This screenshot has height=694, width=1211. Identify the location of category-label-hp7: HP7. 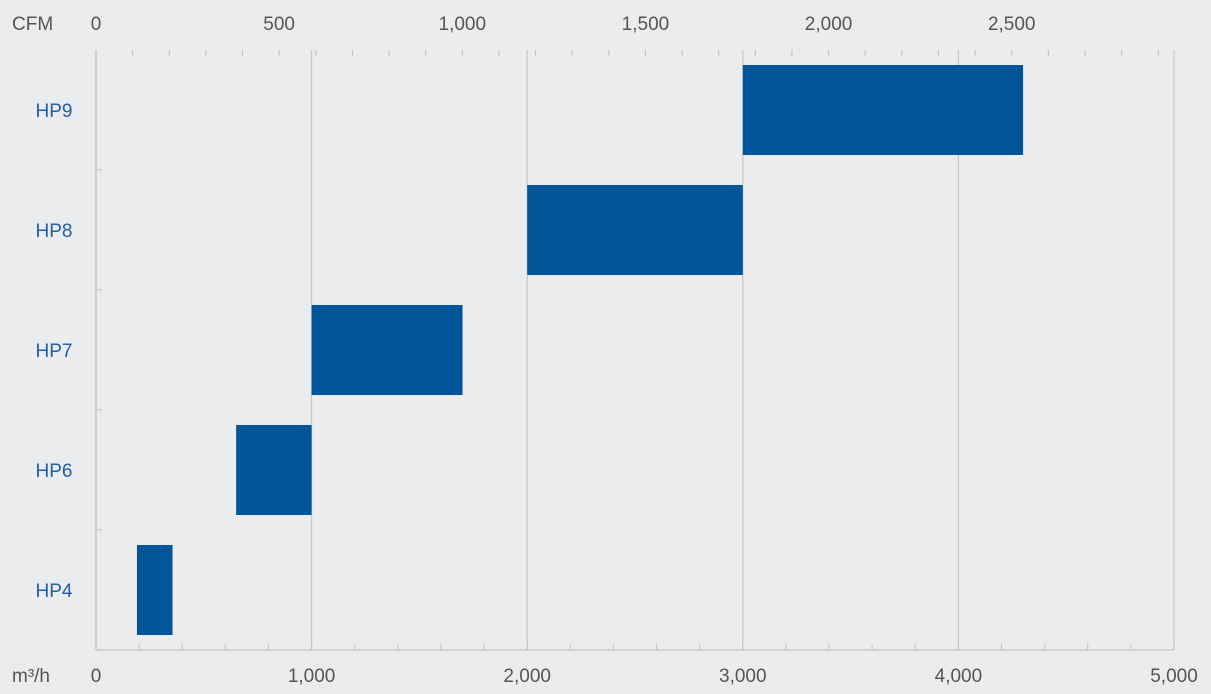
(54, 351).